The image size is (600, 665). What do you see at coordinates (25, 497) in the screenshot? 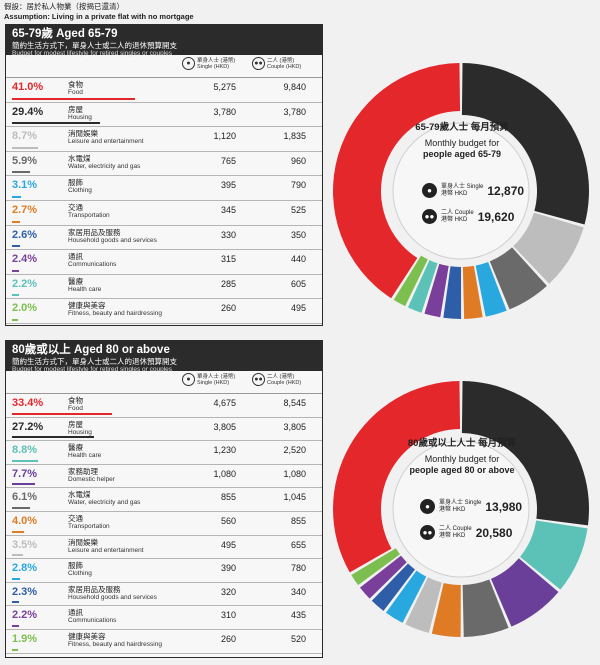
I see `row-percent: 6.1%` at bounding box center [25, 497].